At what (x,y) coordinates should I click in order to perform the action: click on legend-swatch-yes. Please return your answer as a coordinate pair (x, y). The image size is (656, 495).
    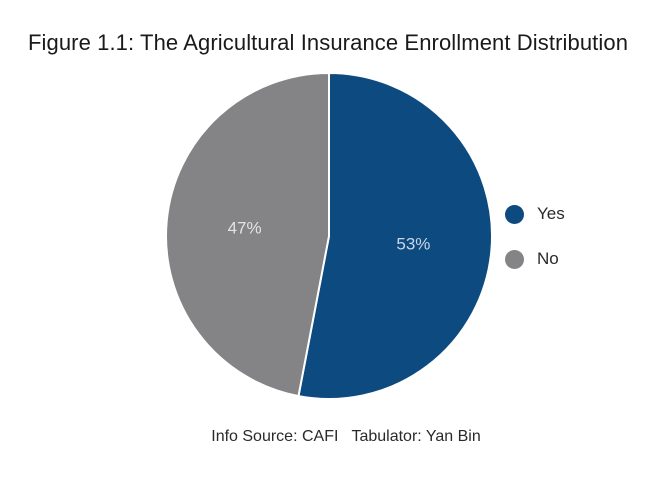
    Looking at the image, I should click on (514, 214).